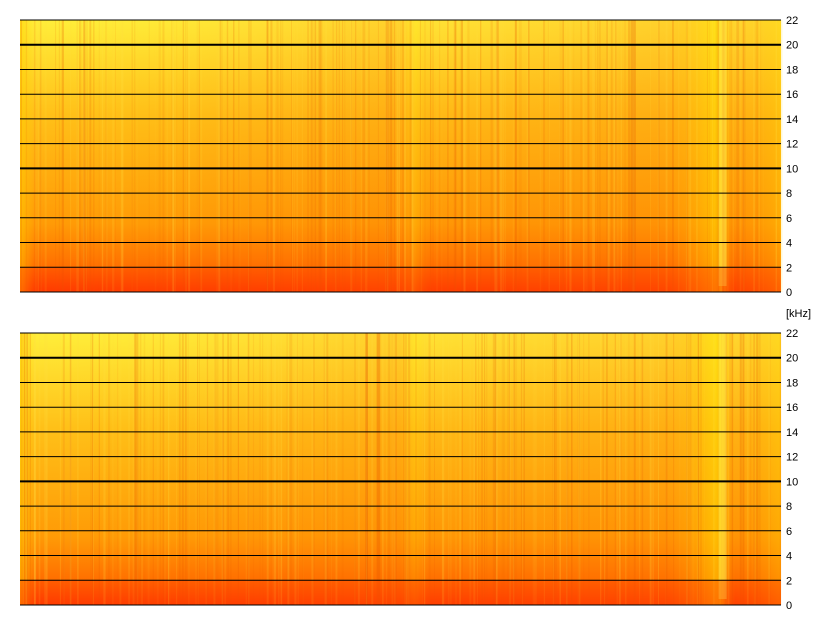 The image size is (823, 626). Describe the element at coordinates (798, 314) in the screenshot. I see `frequency-unit-label: [kHz]` at that location.